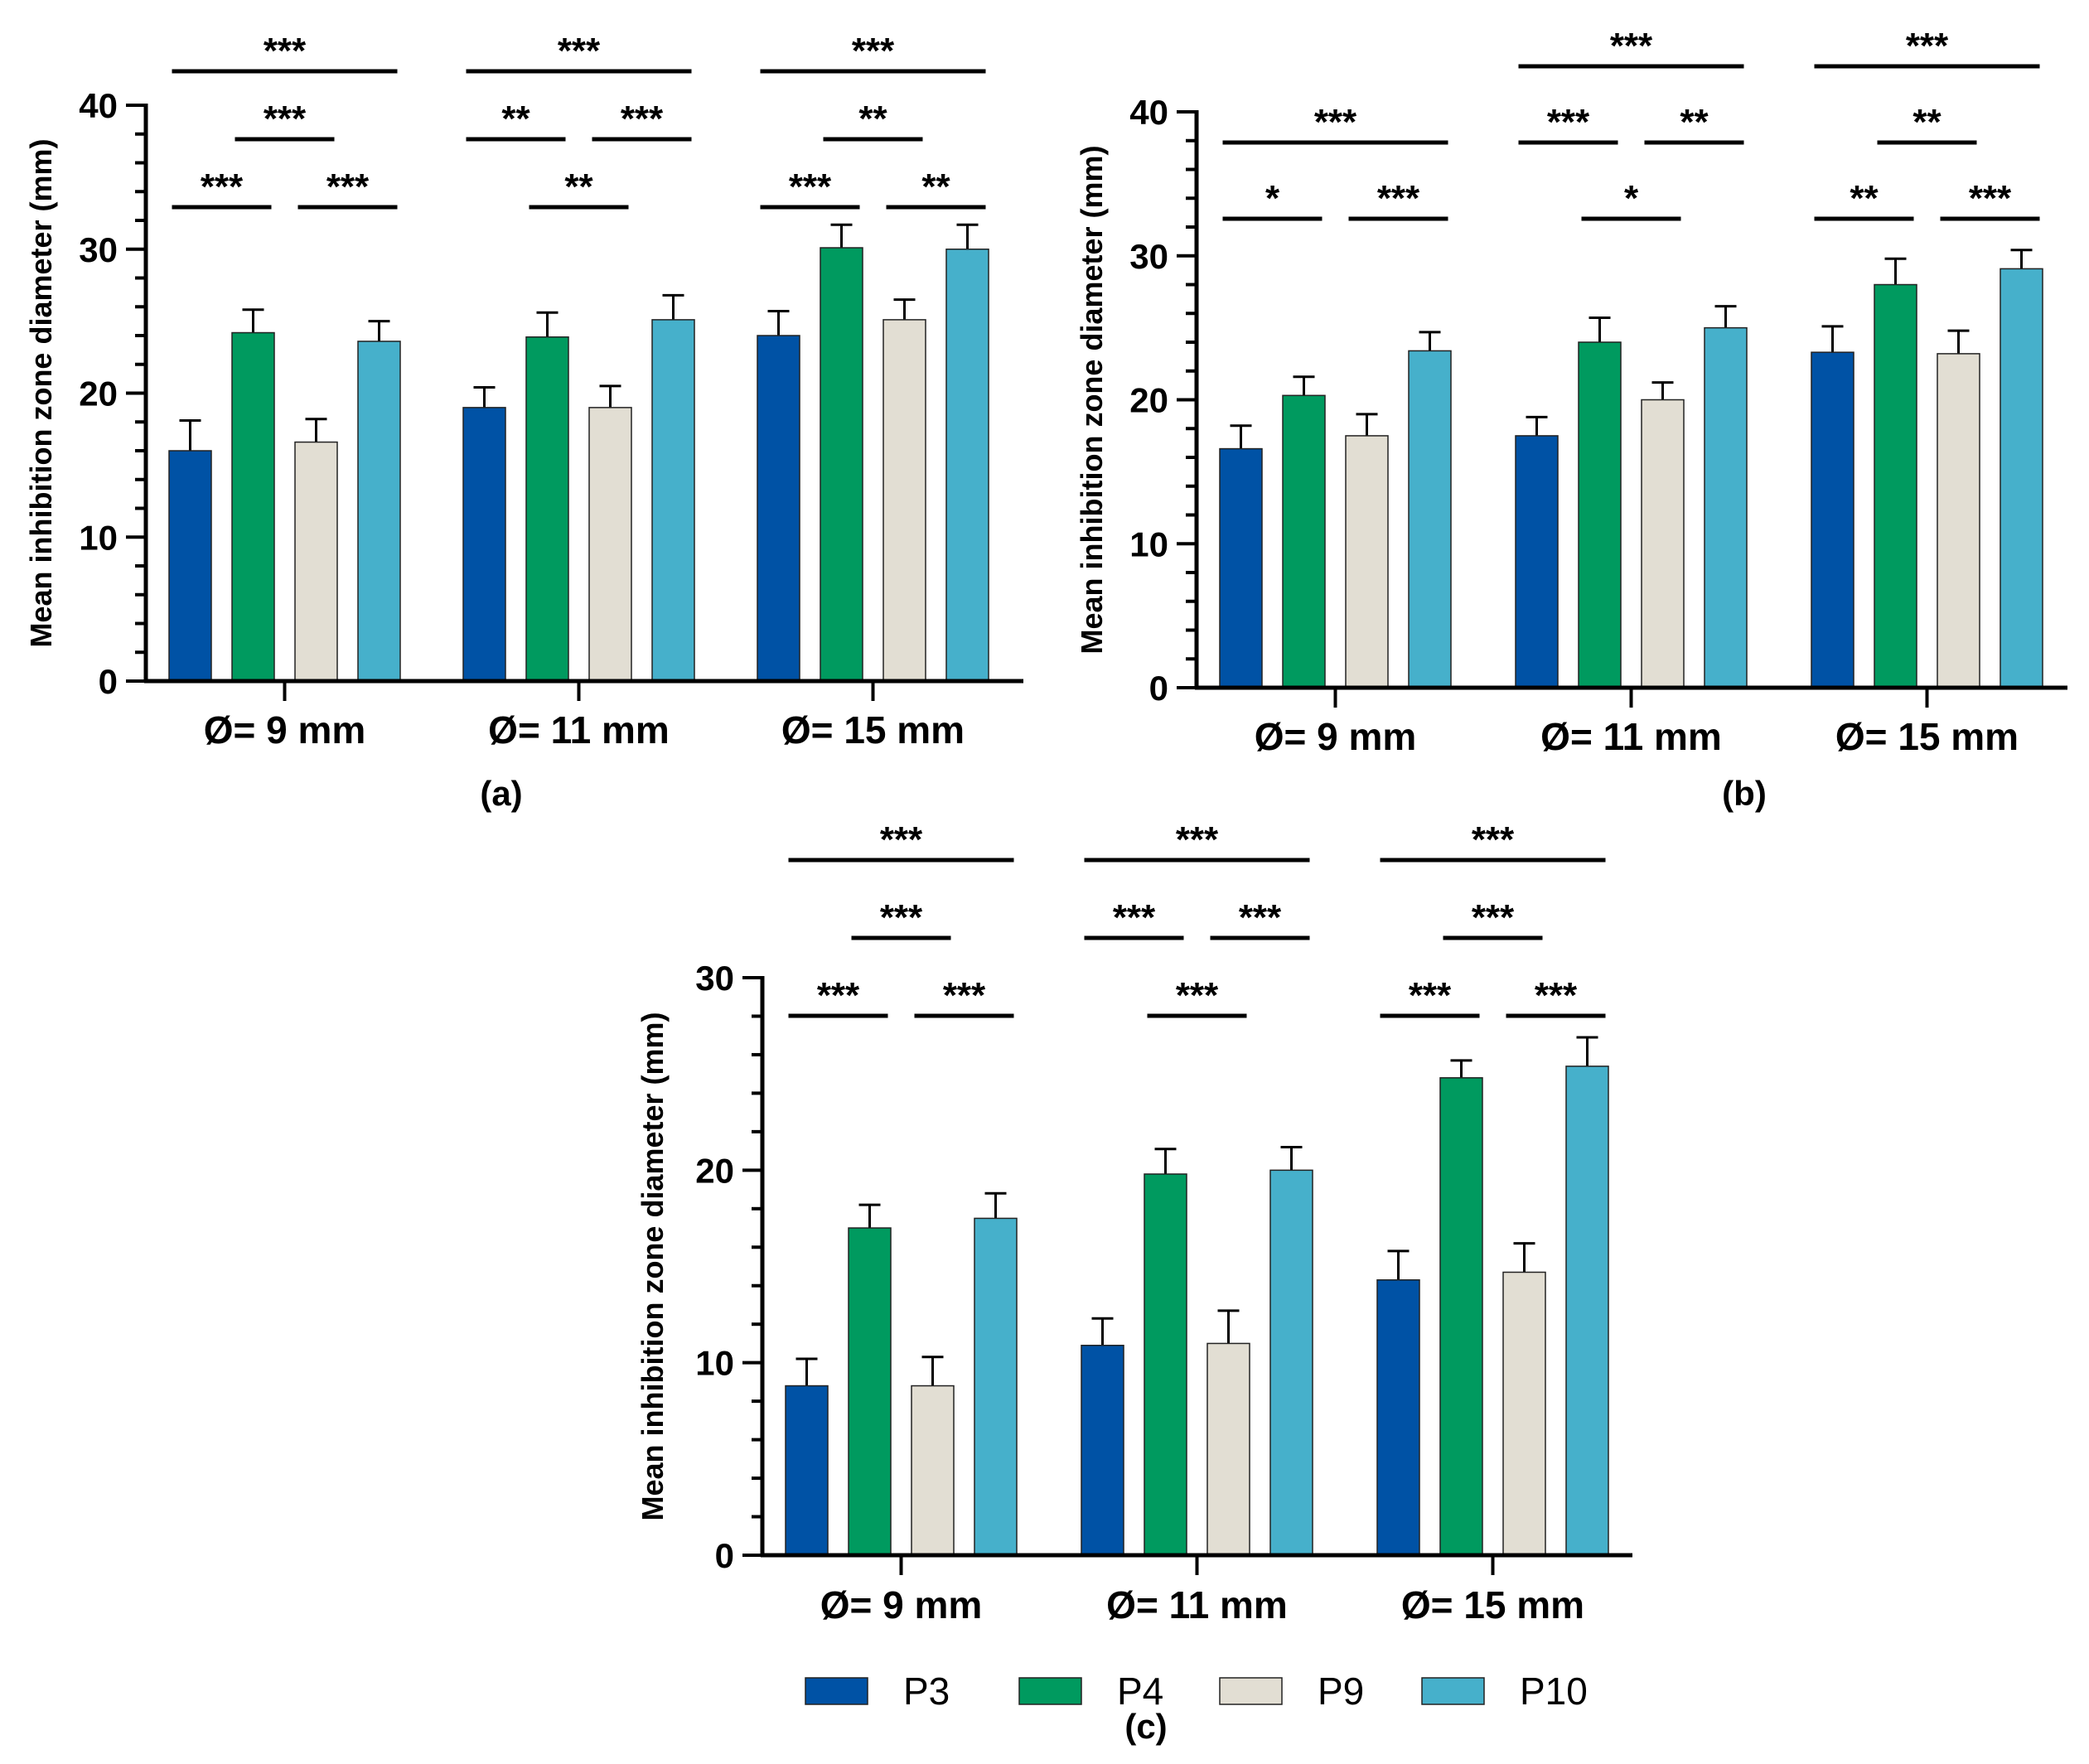 Image resolution: width=2089 pixels, height=1764 pixels. I want to click on panel-label: (c), so click(1145, 1727).